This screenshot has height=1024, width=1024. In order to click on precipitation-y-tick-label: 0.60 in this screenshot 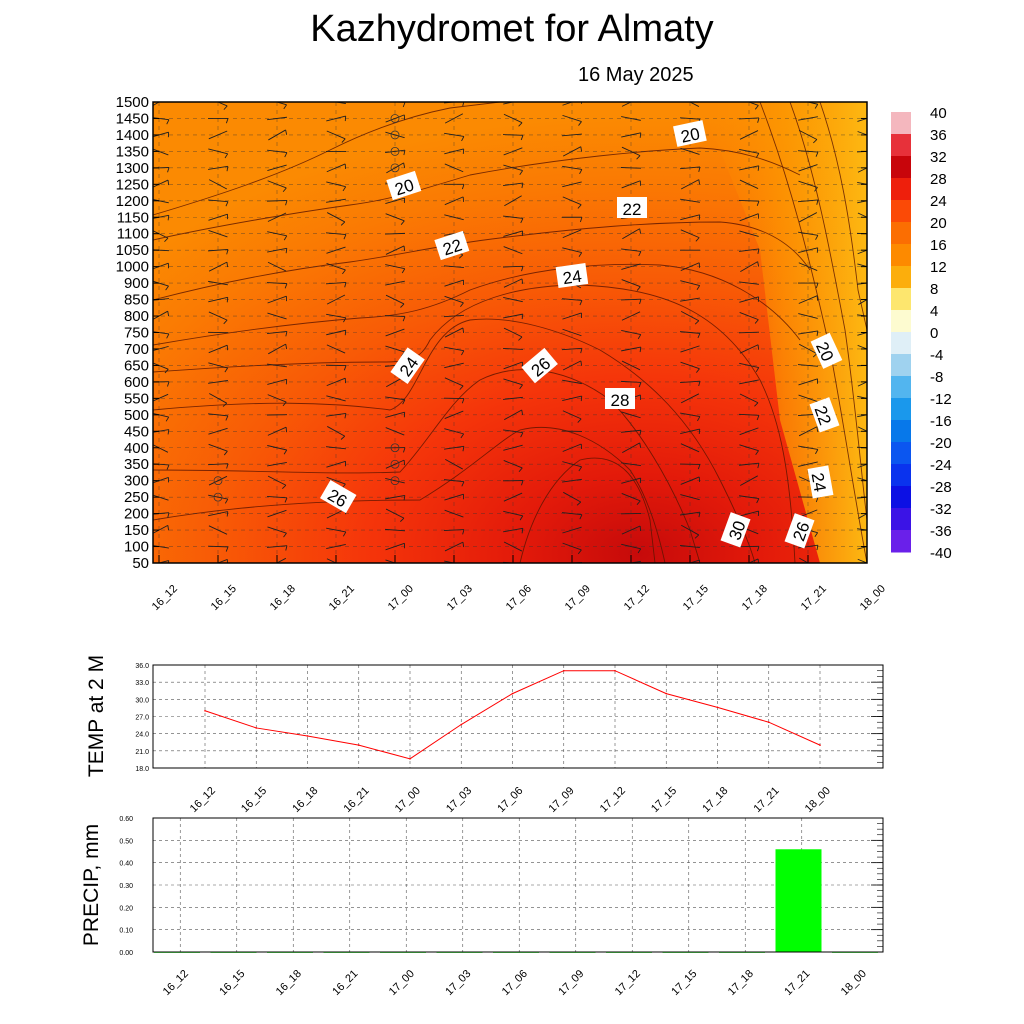, I will do `click(126, 819)`.